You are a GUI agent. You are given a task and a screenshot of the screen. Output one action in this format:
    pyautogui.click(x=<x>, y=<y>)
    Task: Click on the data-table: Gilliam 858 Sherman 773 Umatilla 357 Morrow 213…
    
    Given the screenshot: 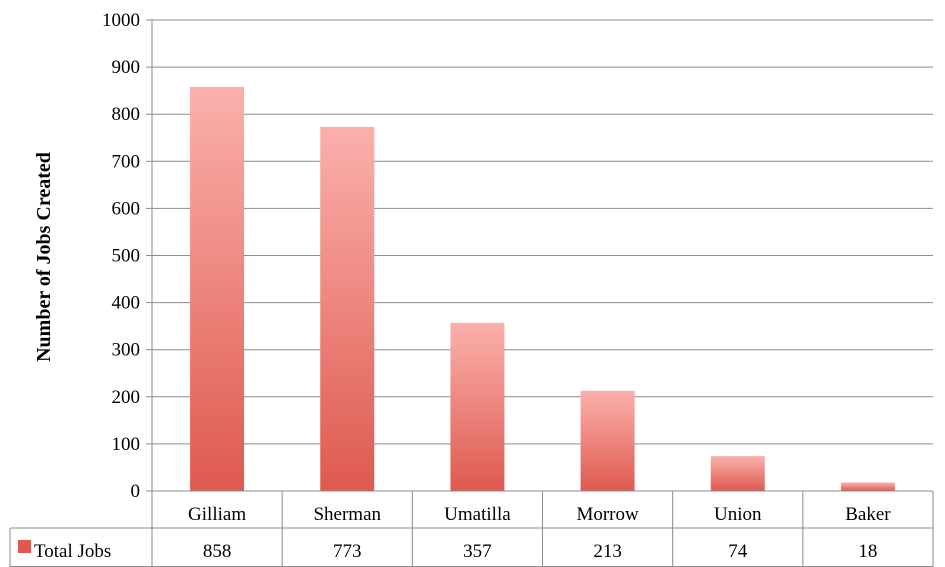 What is the action you would take?
    pyautogui.click(x=471, y=528)
    